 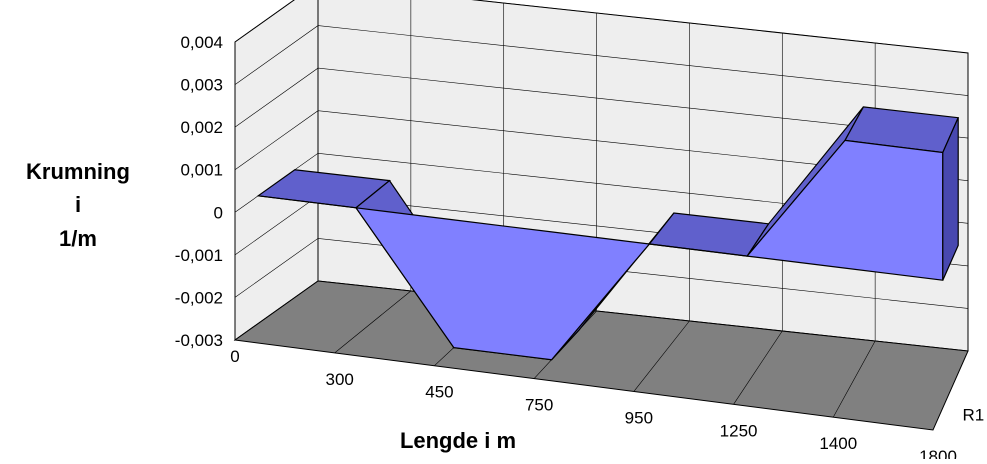 I want to click on y-axis-title-line-2: i, so click(x=78, y=204).